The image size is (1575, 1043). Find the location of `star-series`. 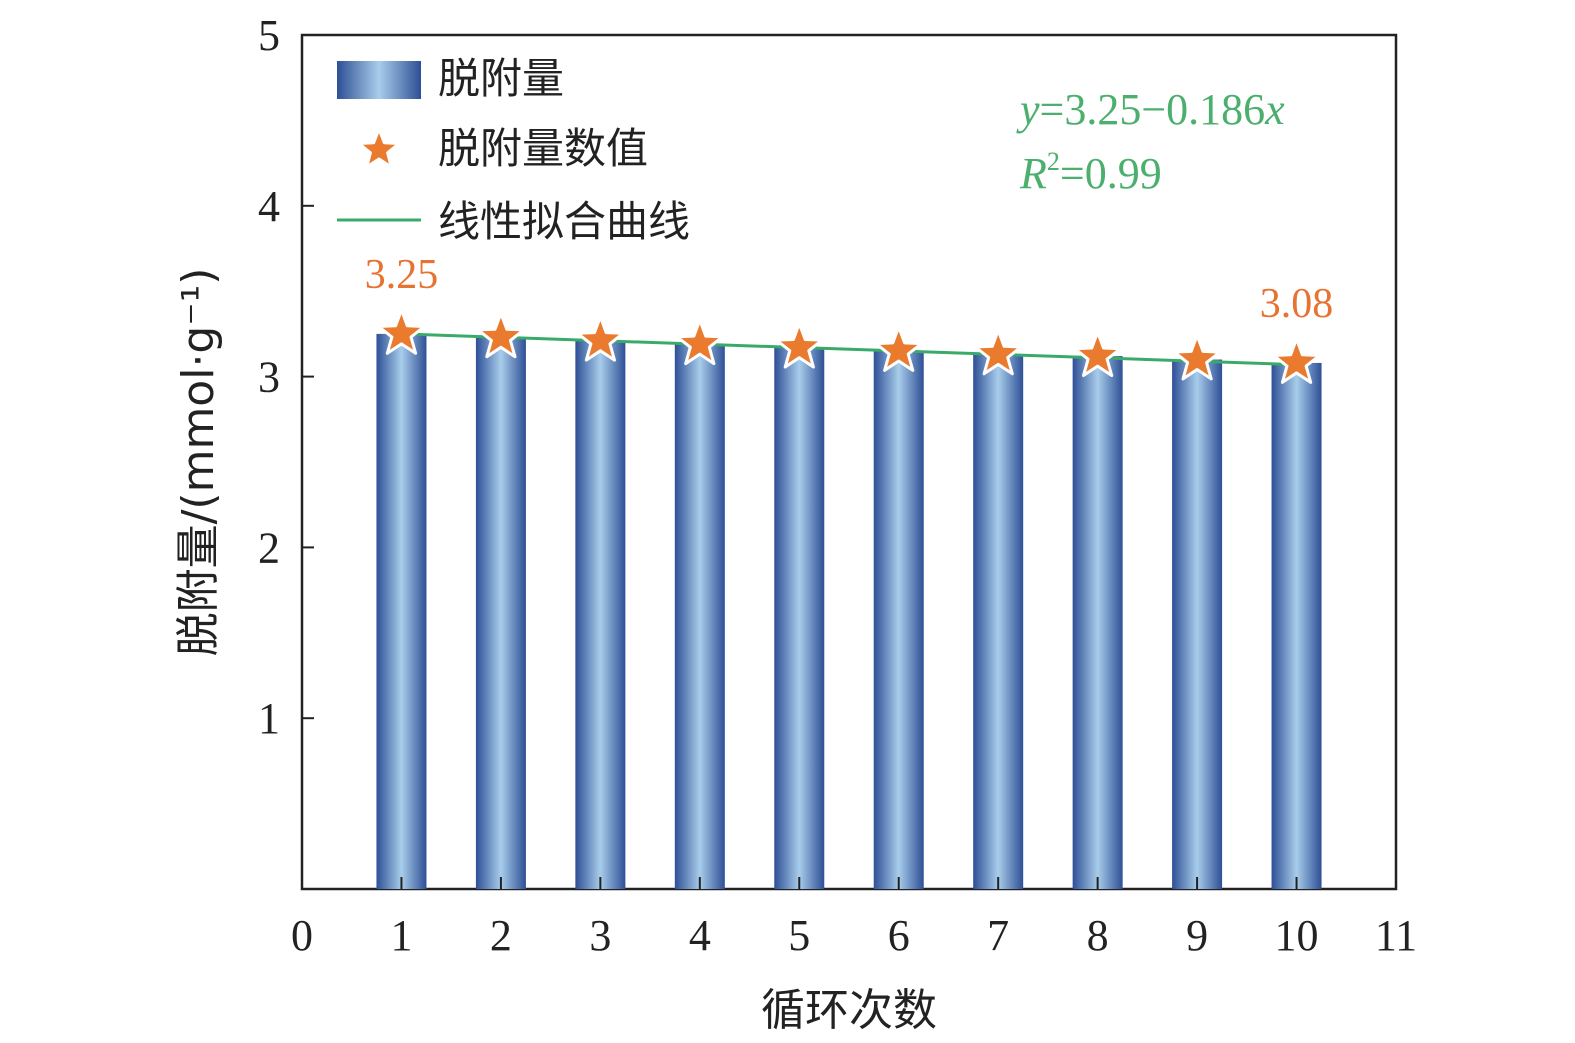

star-series is located at coordinates (849, 346).